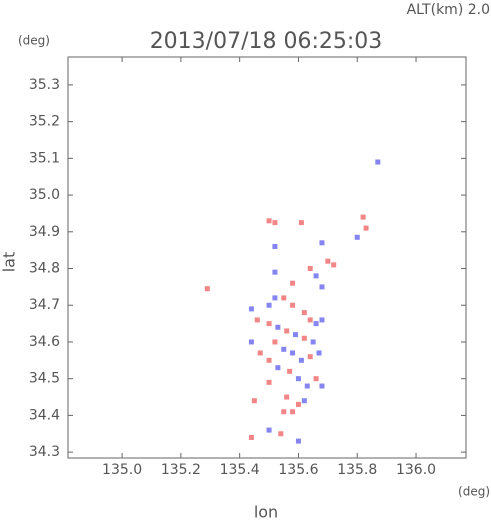 The image size is (491, 521). I want to click on y-tick-label: 34.6, so click(44, 342).